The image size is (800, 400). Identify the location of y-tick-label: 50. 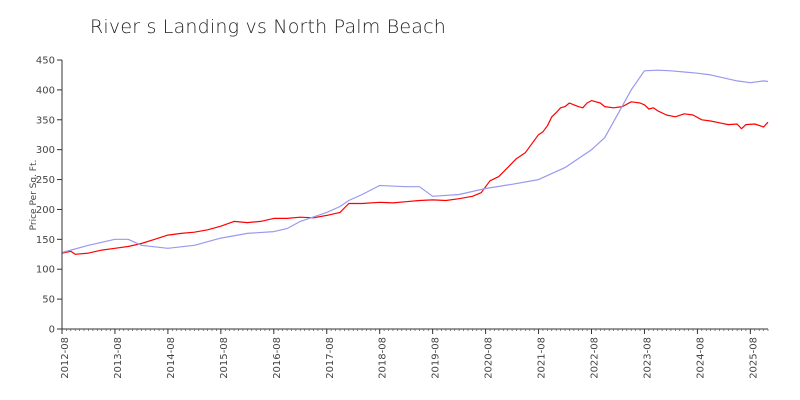
(48, 300).